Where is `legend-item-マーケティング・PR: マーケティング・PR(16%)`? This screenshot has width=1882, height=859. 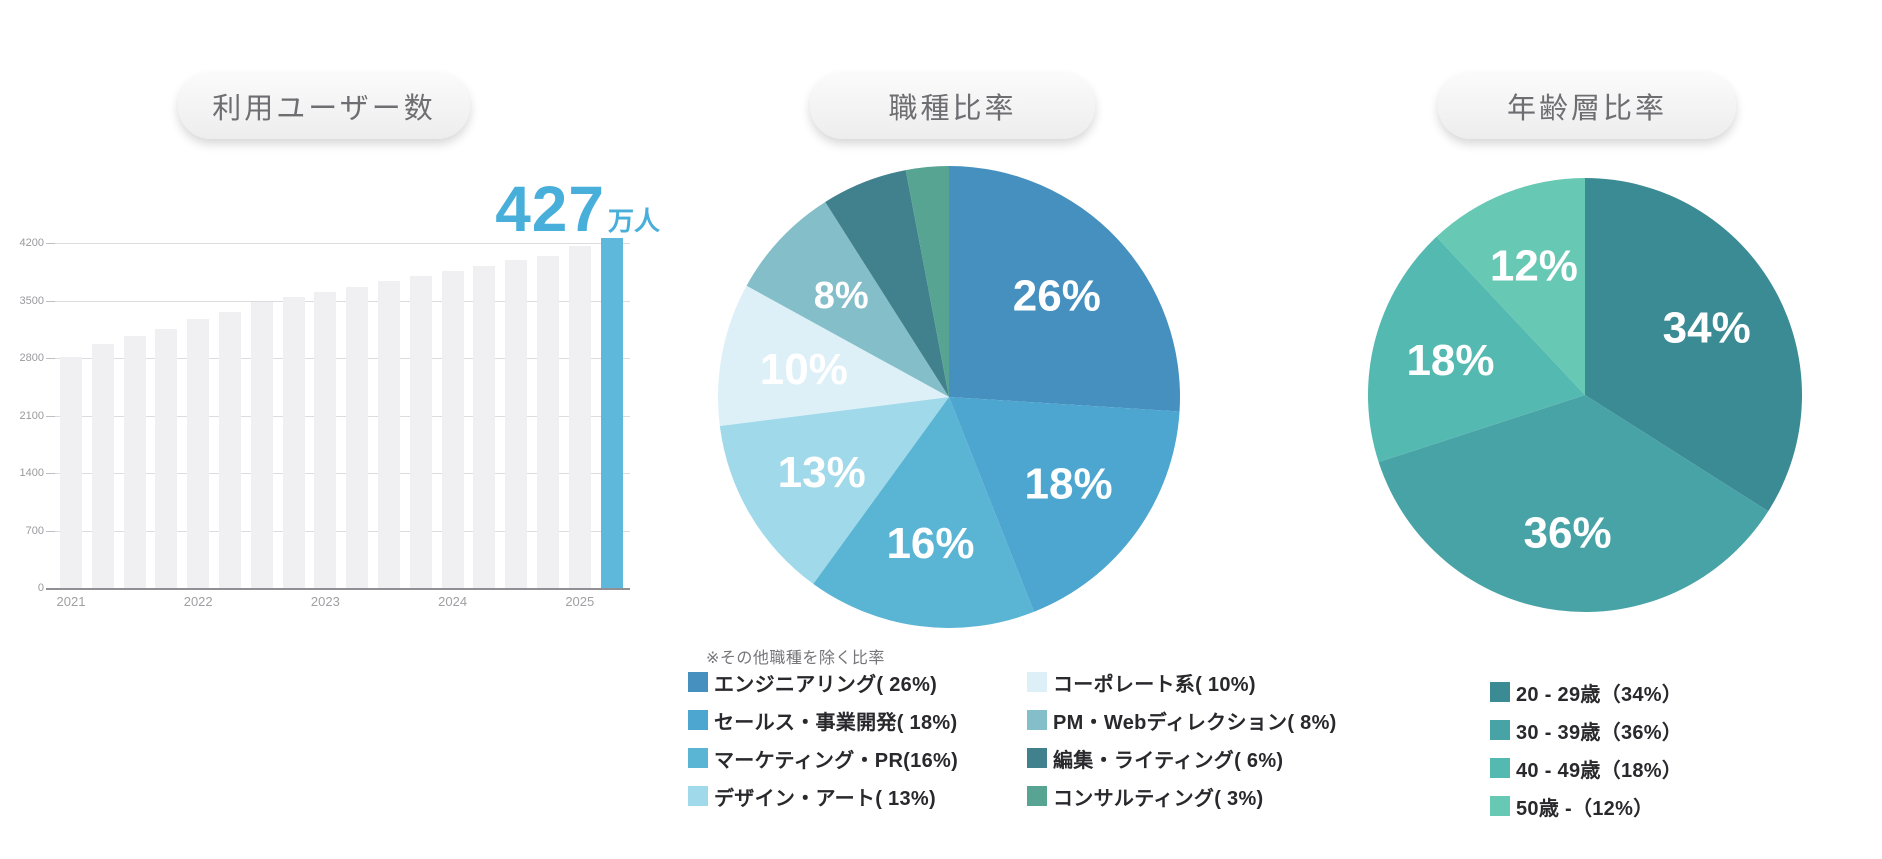 legend-item-マーケティング・PR: マーケティング・PR(16%) is located at coordinates (823, 759).